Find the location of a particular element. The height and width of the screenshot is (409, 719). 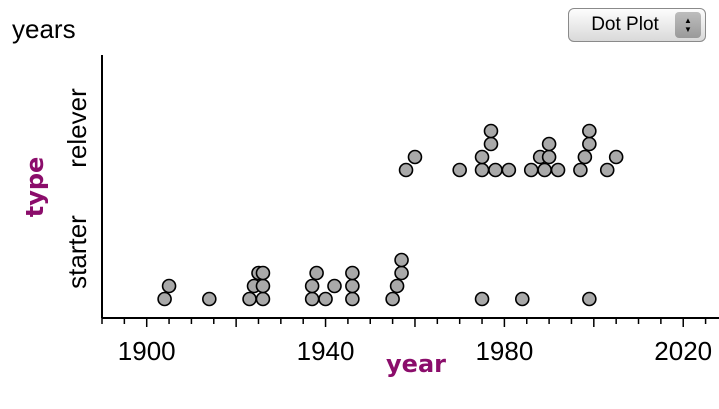

x-tick-label: 1940 is located at coordinates (326, 351).